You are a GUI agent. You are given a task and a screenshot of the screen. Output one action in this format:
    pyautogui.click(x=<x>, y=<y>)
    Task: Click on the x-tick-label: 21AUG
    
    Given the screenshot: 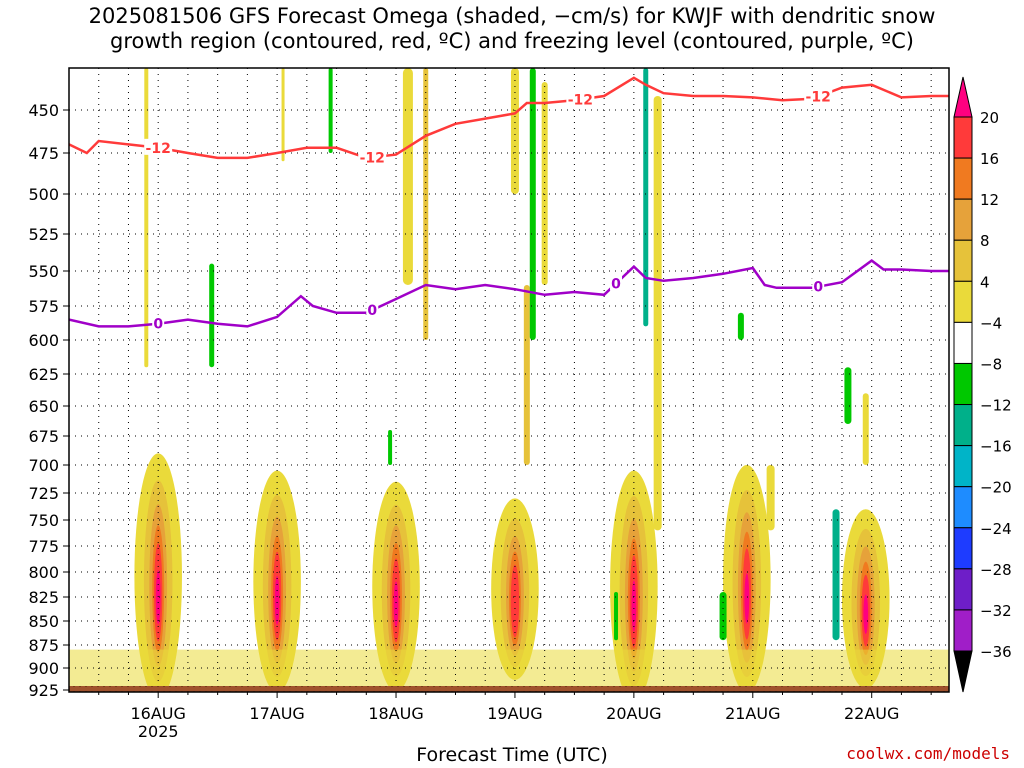 What is the action you would take?
    pyautogui.click(x=752, y=713)
    